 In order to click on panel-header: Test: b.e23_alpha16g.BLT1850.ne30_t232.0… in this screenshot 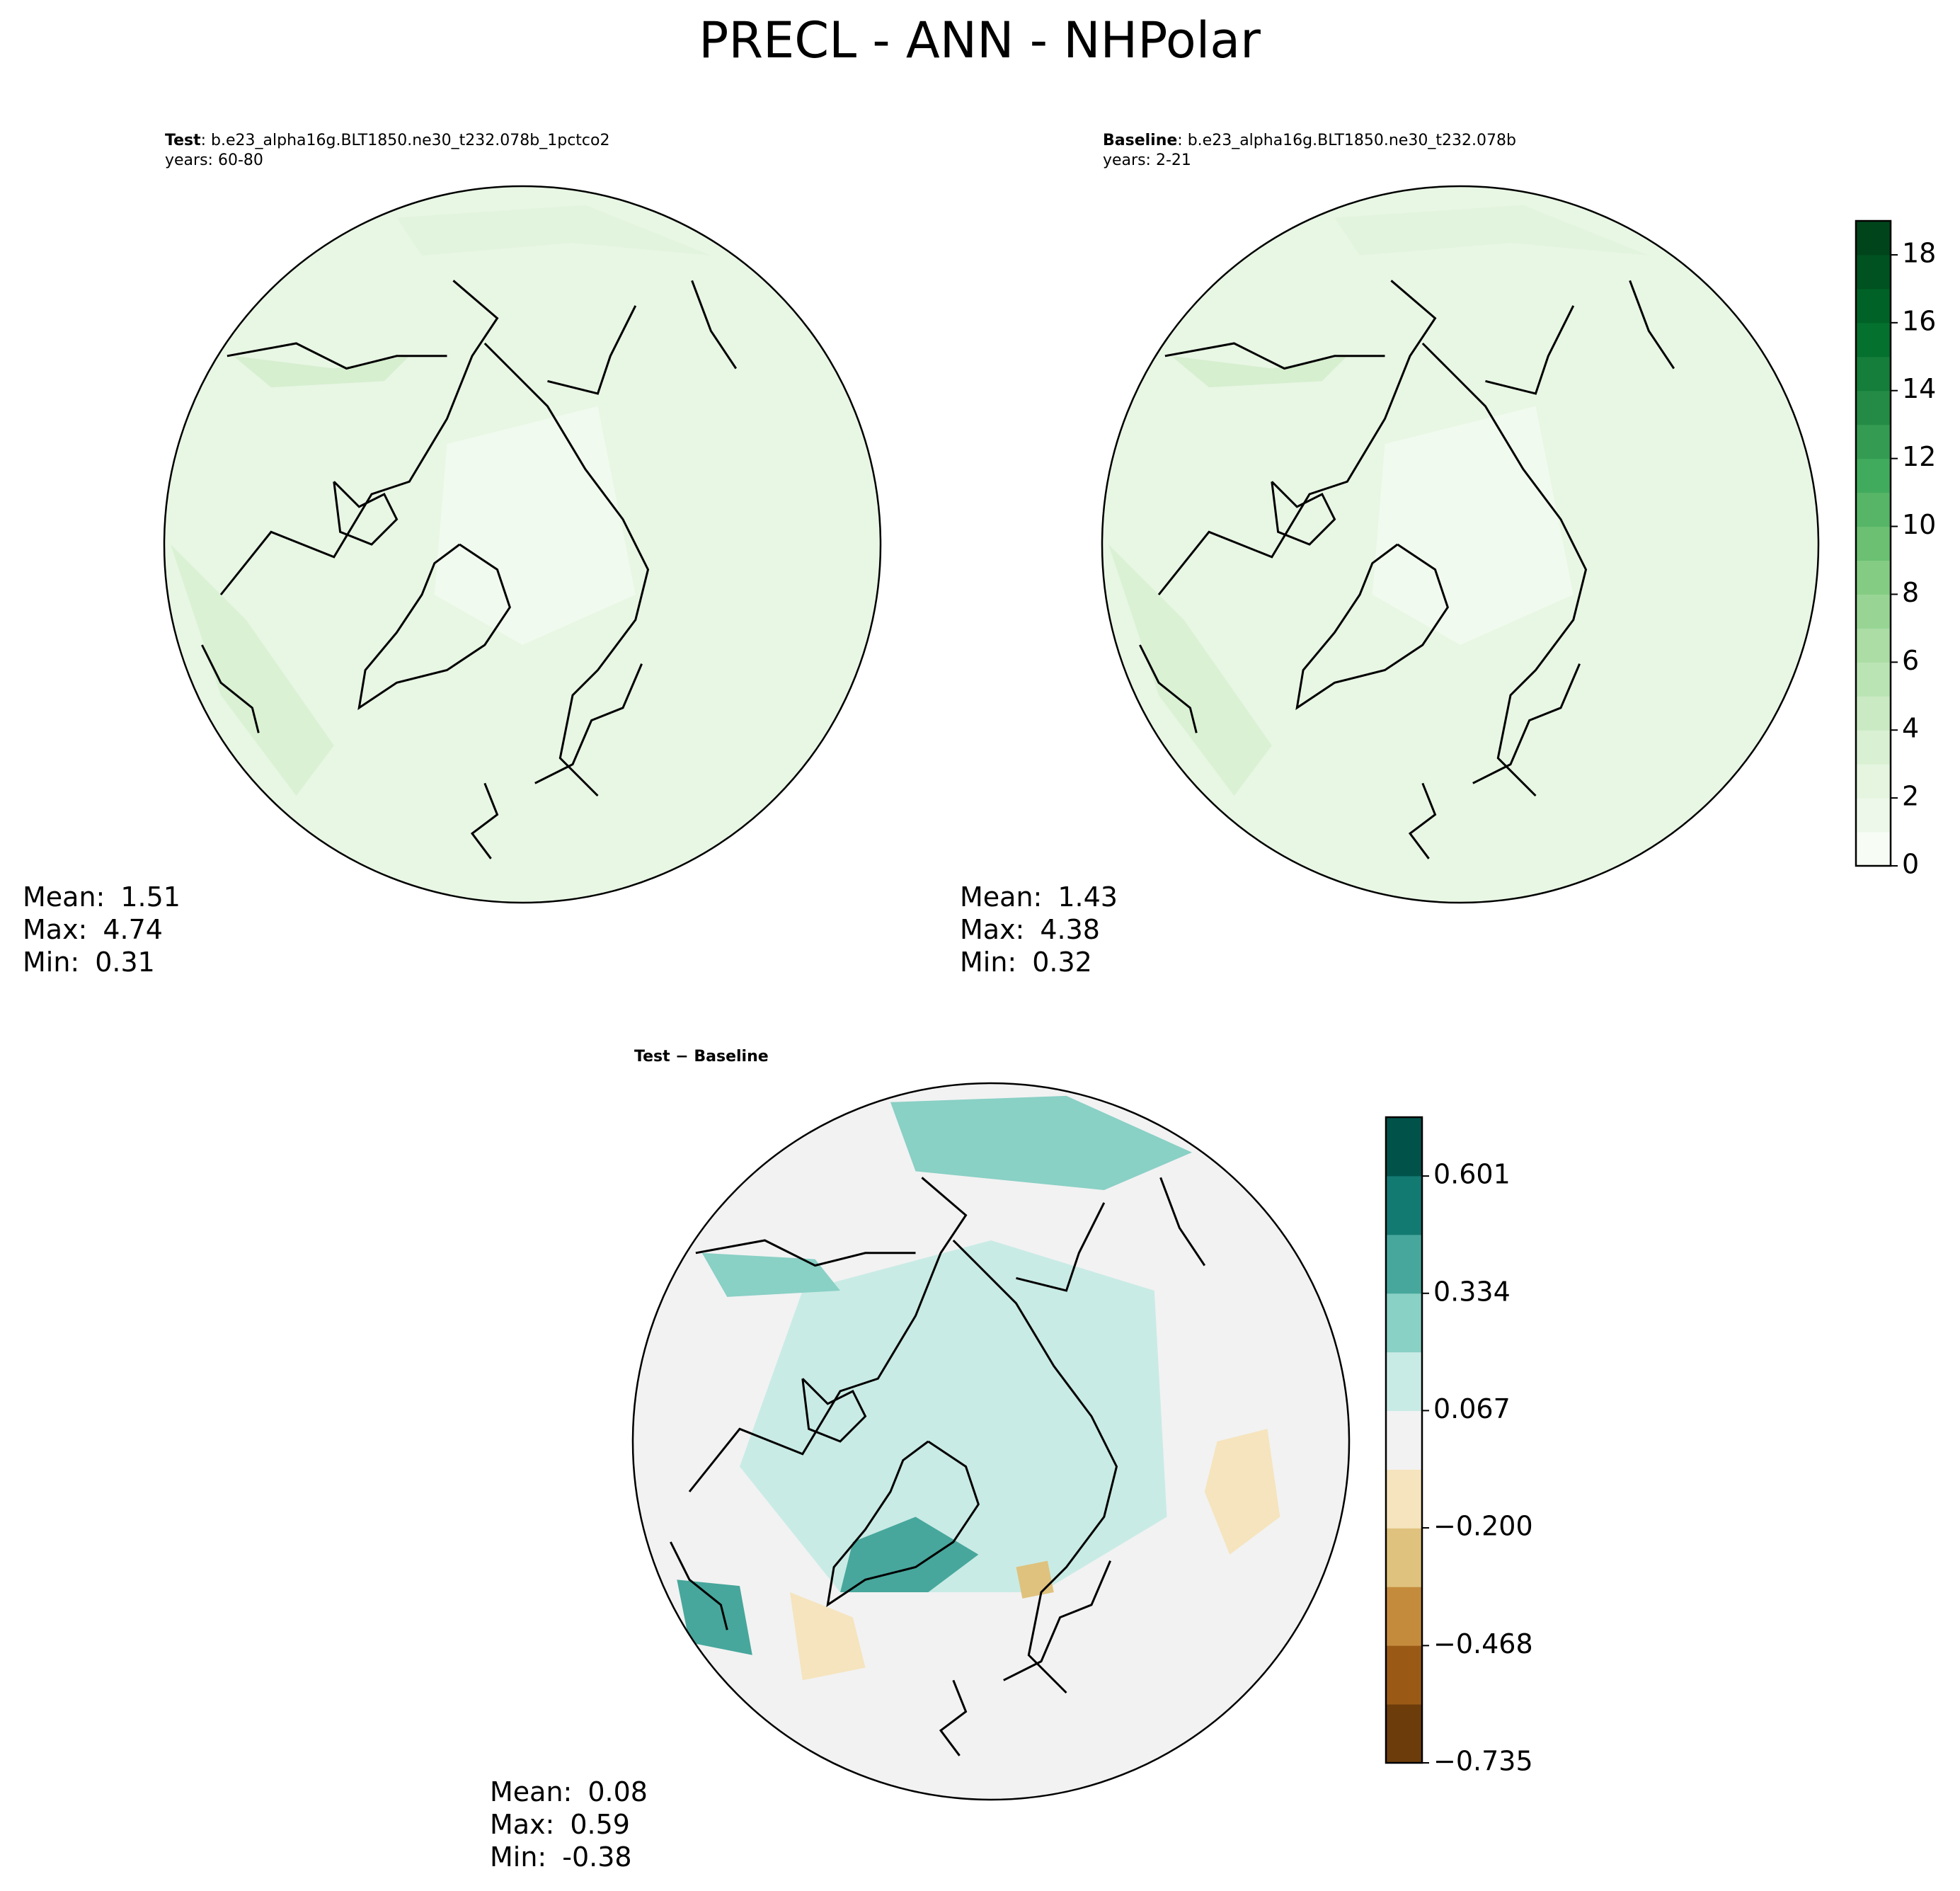, I will do `click(387, 140)`.